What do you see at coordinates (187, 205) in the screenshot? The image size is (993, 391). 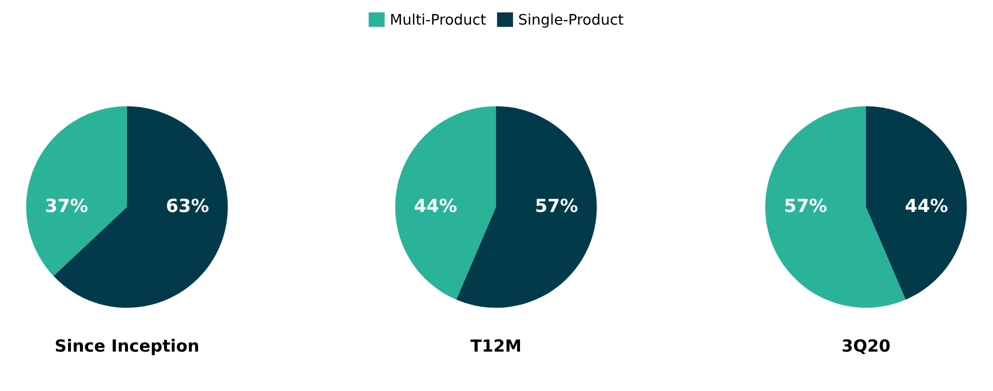 I see `data-label: 63%` at bounding box center [187, 205].